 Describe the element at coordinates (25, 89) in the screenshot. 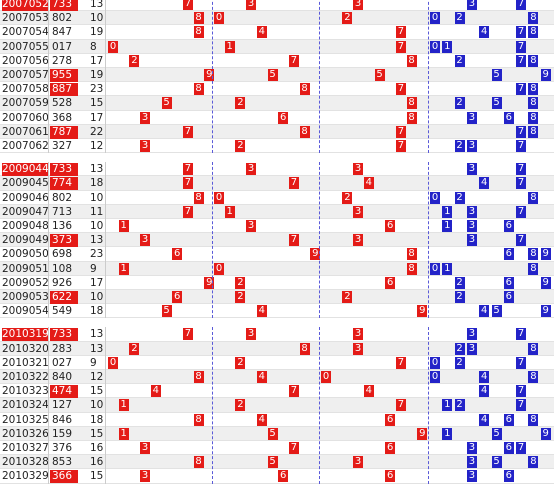

I see `period: 2007058` at that location.